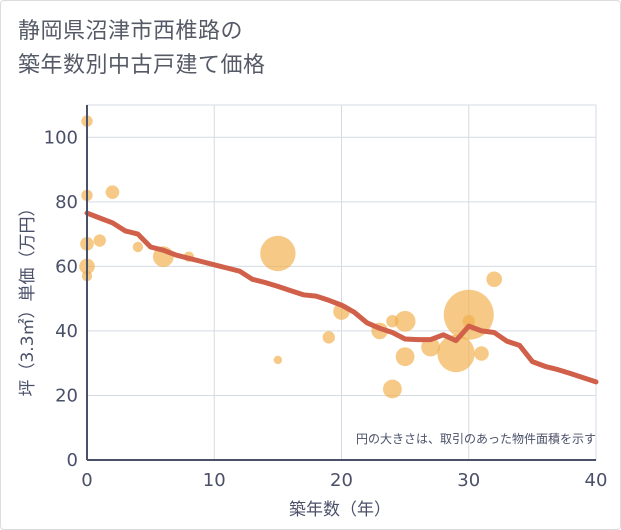  I want to click on x-tick-label: 40, so click(596, 480).